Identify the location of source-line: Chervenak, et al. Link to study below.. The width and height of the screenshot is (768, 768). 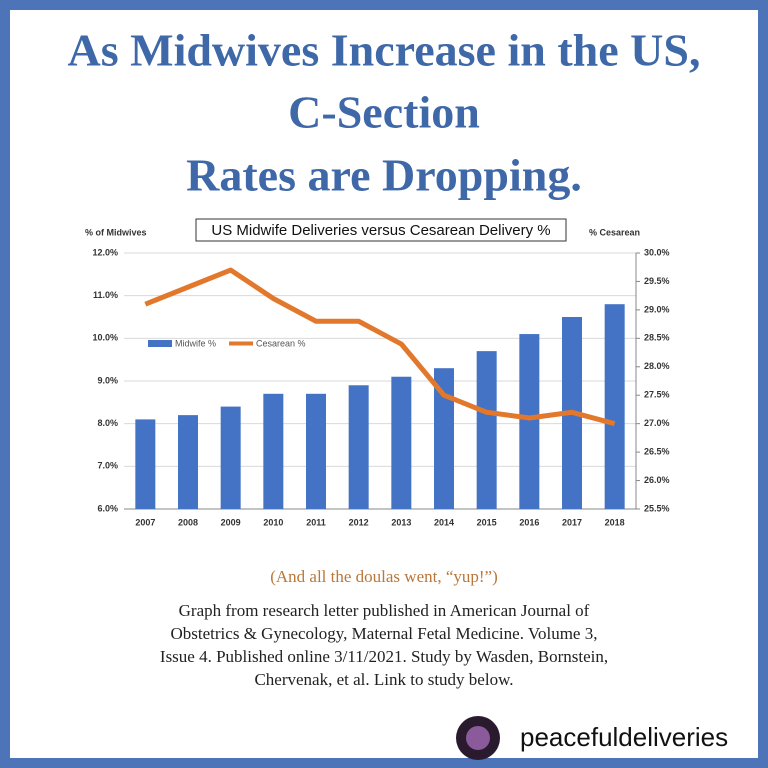
(383, 679).